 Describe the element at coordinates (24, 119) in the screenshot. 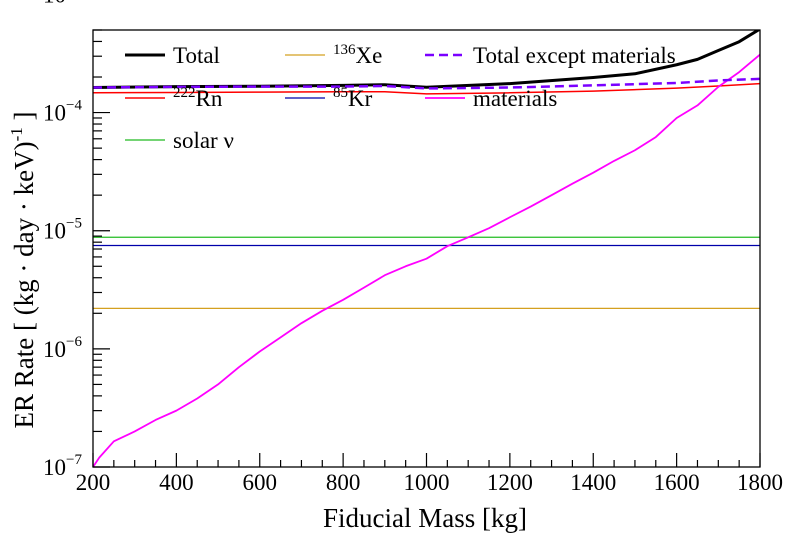

I see `y-axis-title-close: ]` at that location.